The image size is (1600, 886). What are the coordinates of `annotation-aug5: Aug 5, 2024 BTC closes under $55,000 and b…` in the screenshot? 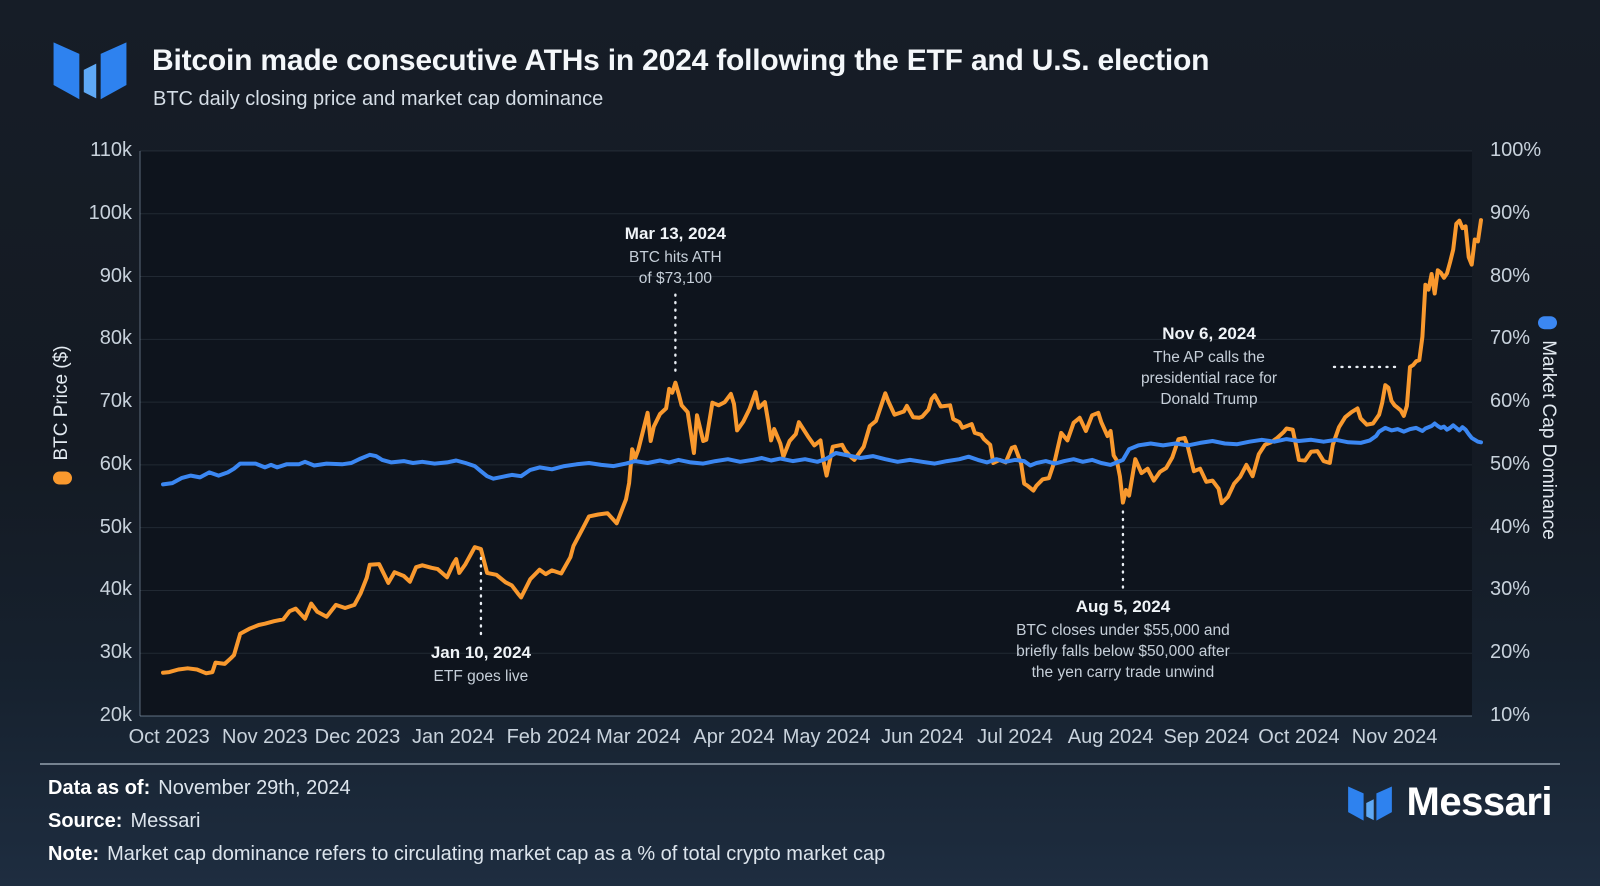 It's located at (1123, 639).